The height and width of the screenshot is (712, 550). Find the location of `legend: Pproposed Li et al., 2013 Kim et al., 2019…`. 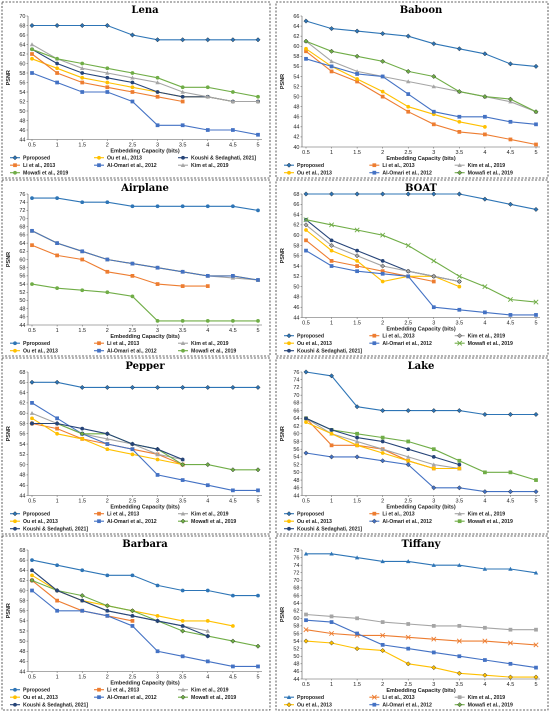

legend: Pproposed Li et al., 2013 Kim et al., 2019… is located at coordinates (398, 169).